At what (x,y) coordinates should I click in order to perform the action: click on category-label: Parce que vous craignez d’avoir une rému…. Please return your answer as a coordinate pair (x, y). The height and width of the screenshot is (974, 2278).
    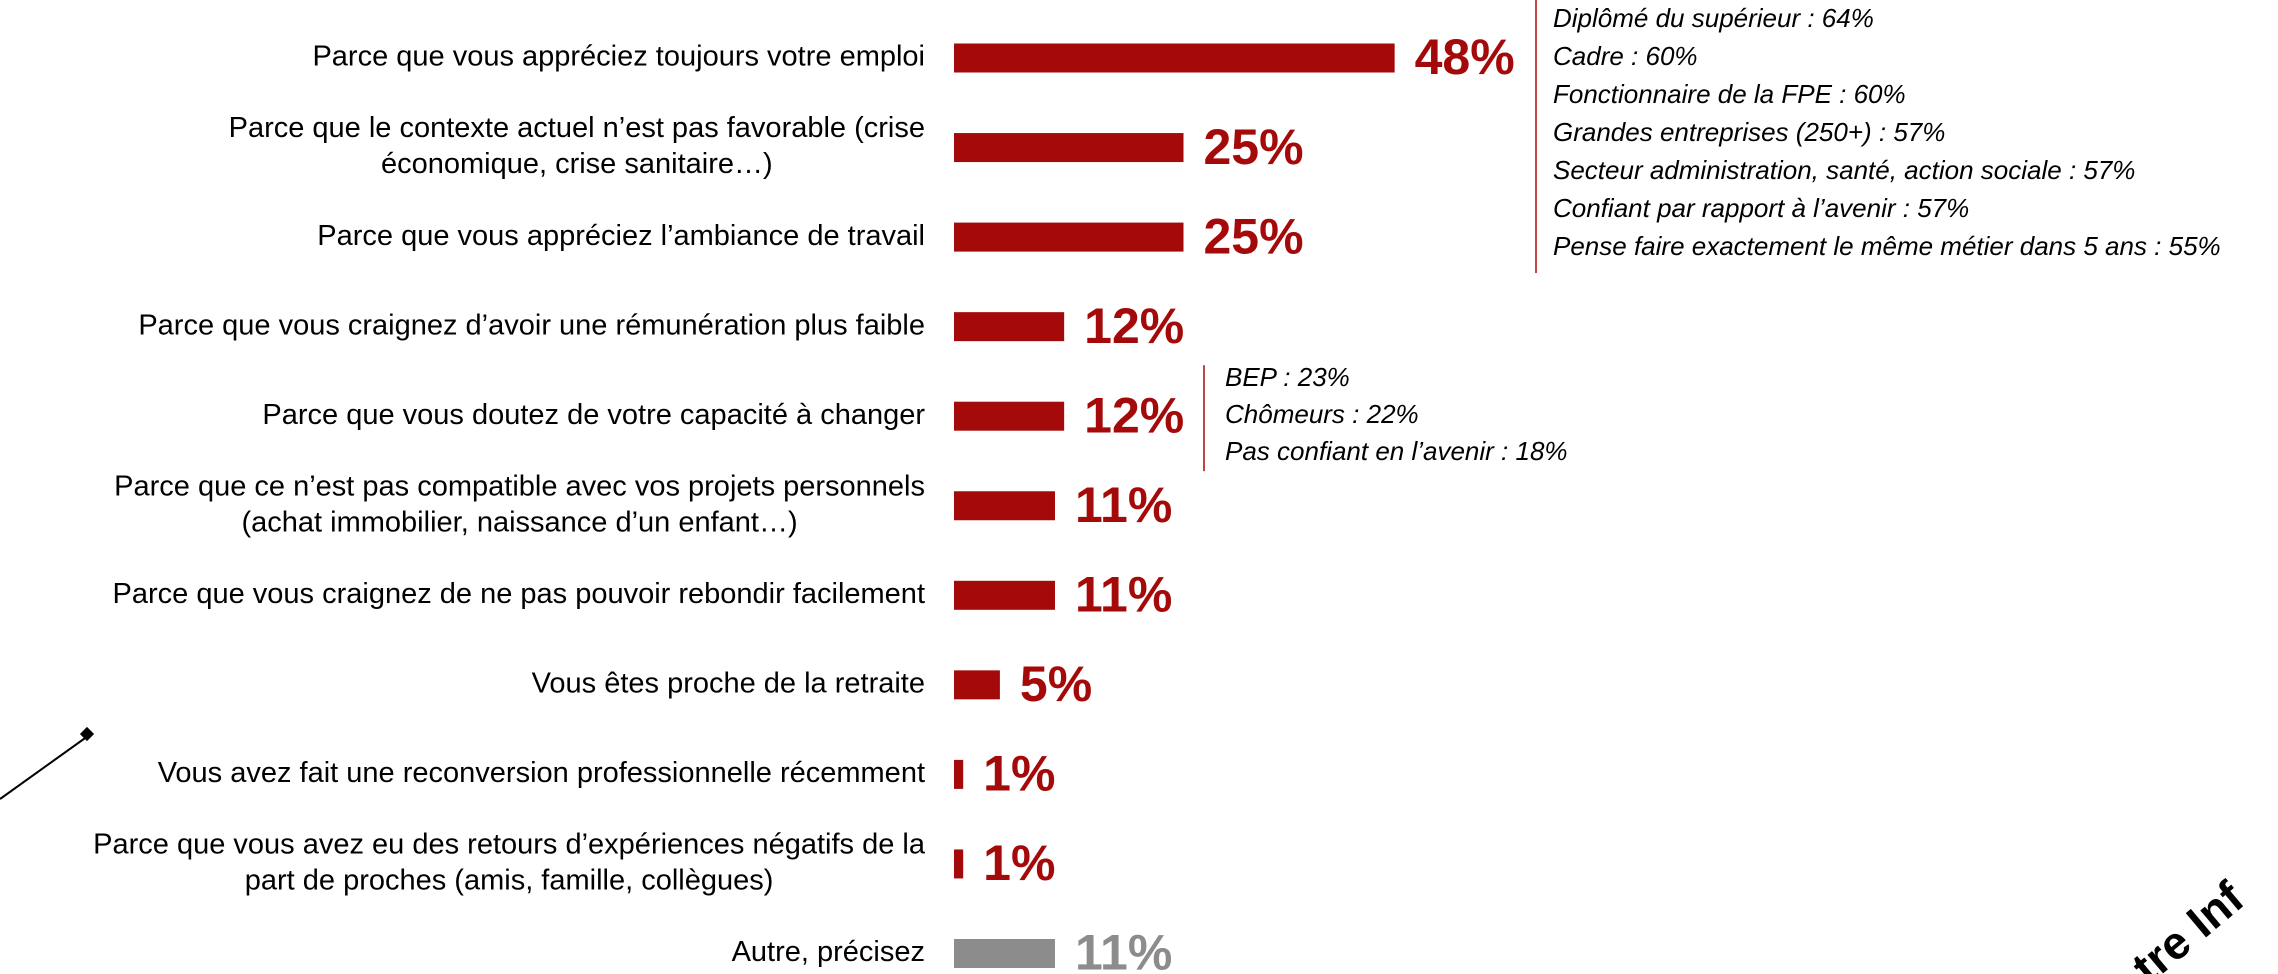
    Looking at the image, I should click on (531, 325).